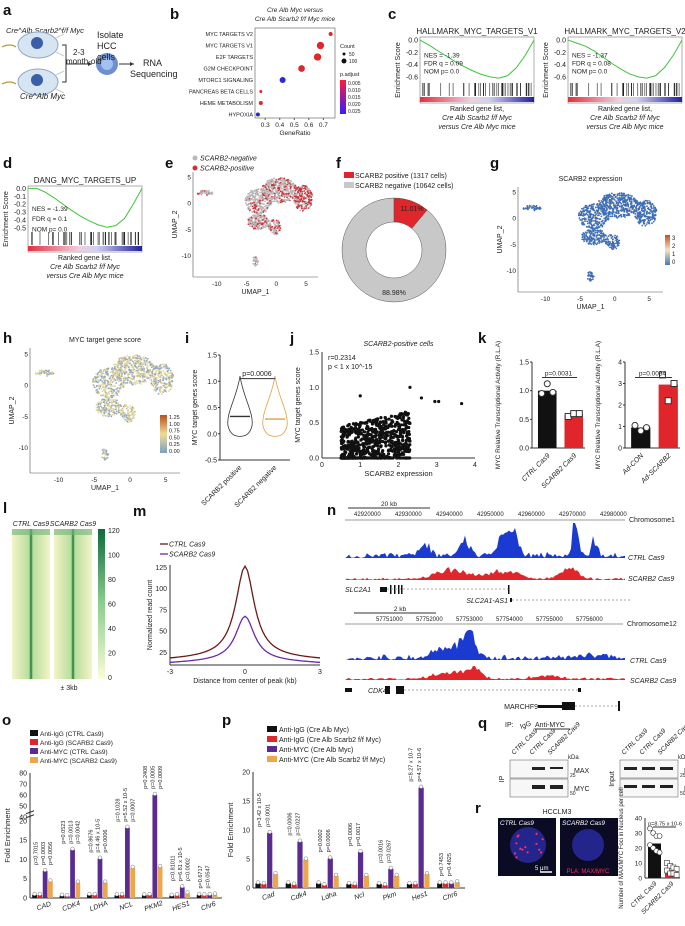 Image resolution: width=685 pixels, height=926 pixels. I want to click on category-label: HEME METABOLISM, so click(226, 104).